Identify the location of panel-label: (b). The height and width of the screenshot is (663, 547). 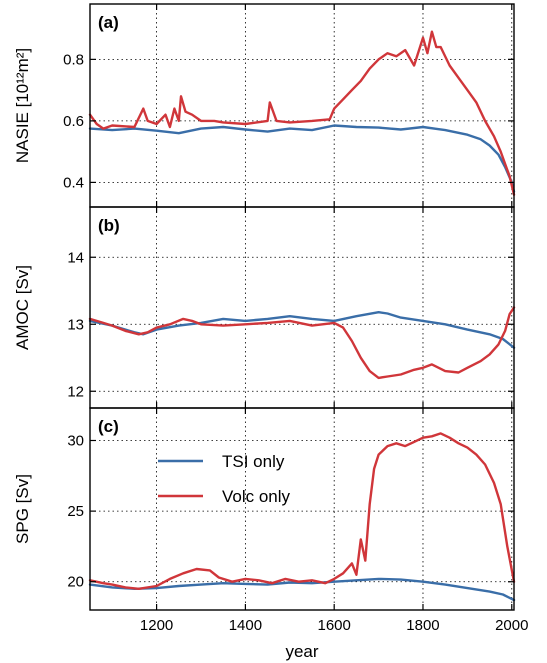
(109, 225).